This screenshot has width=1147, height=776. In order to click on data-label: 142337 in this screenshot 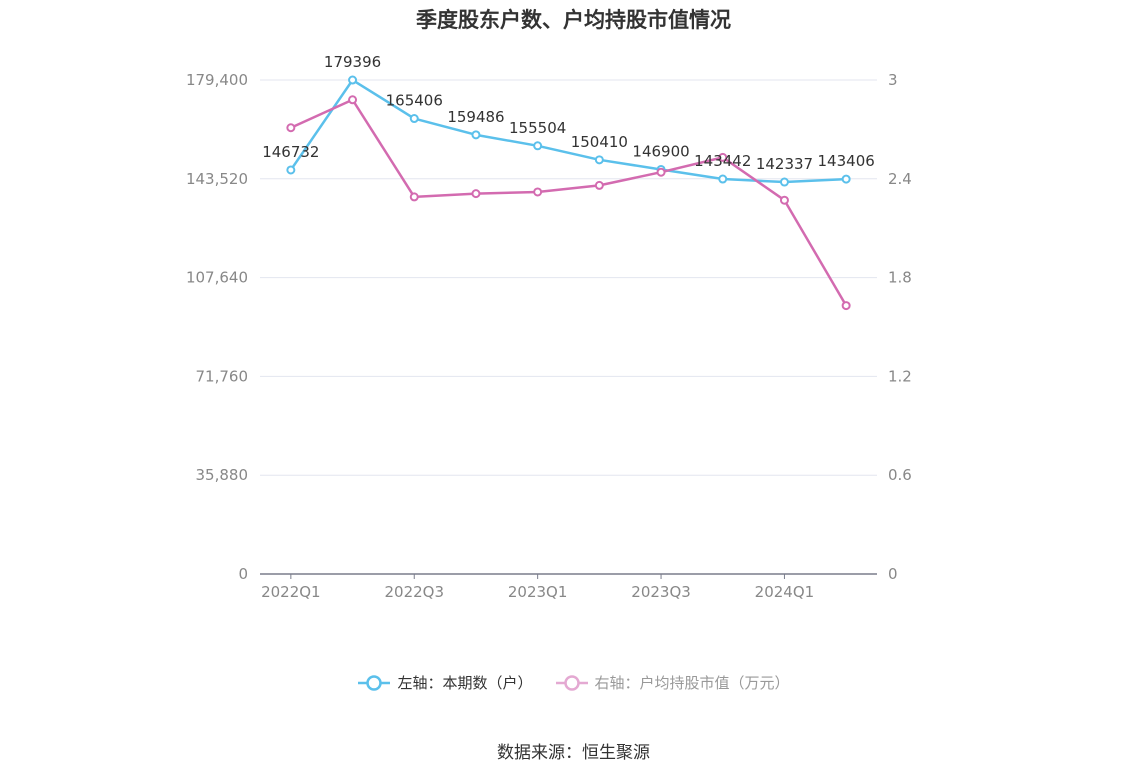, I will do `click(784, 164)`.